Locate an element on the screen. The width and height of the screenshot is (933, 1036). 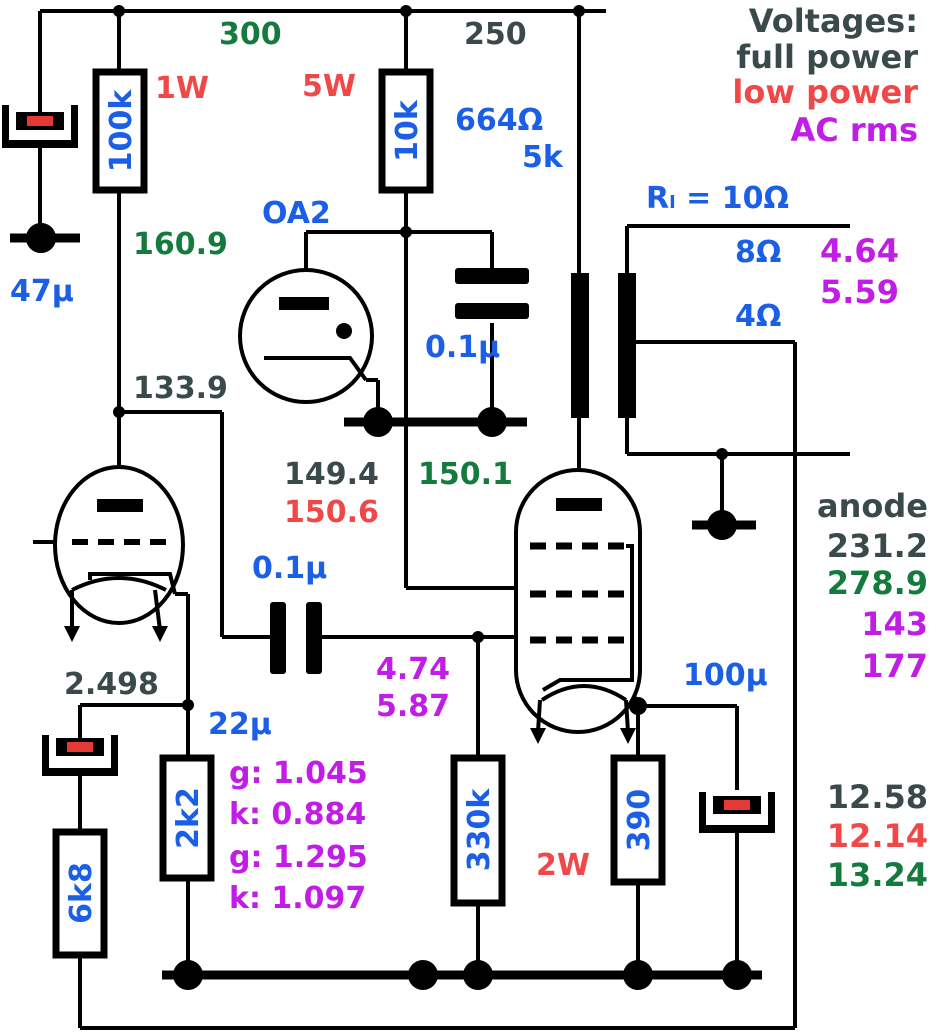
resistor-330k-label: 330k is located at coordinates (479, 830).